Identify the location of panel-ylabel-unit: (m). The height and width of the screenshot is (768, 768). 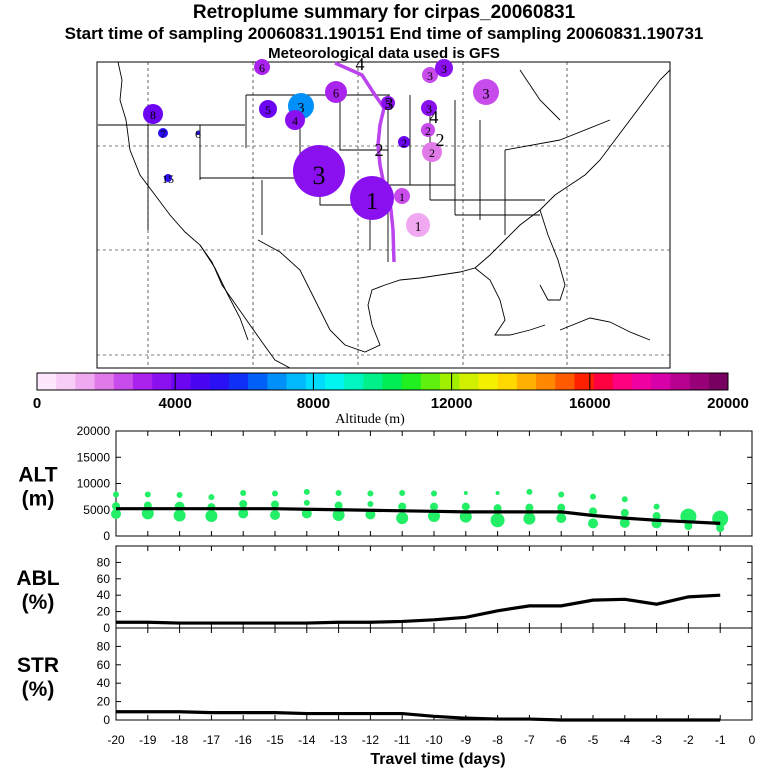
(38, 499).